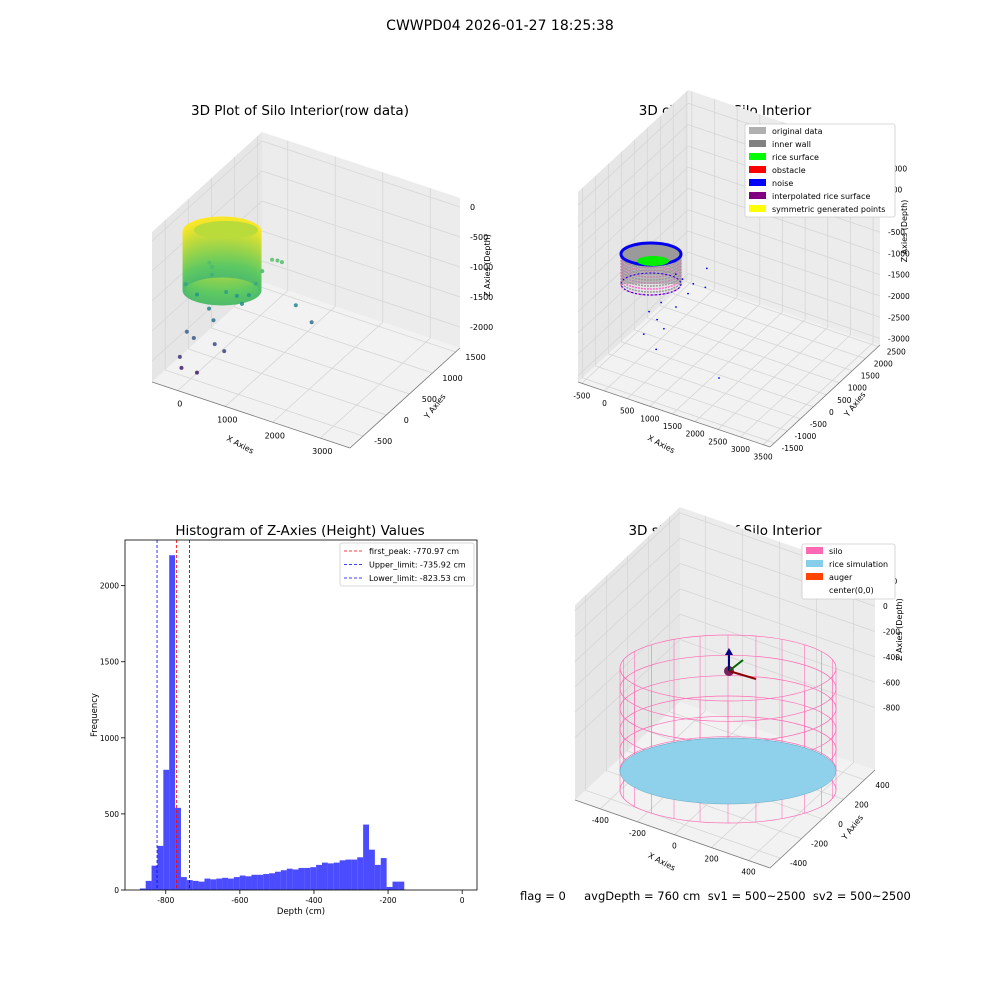 The width and height of the screenshot is (1000, 1000). What do you see at coordinates (821, 196) in the screenshot?
I see `plot2-legend-label: interpolated rice surface` at bounding box center [821, 196].